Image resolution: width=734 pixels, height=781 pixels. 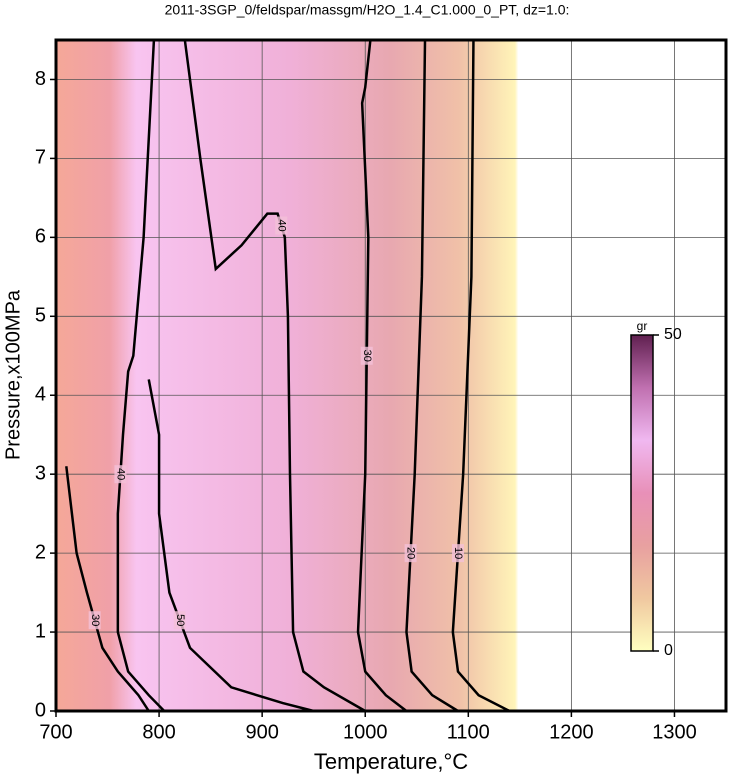 What do you see at coordinates (642, 493) in the screenshot?
I see `colorbar` at bounding box center [642, 493].